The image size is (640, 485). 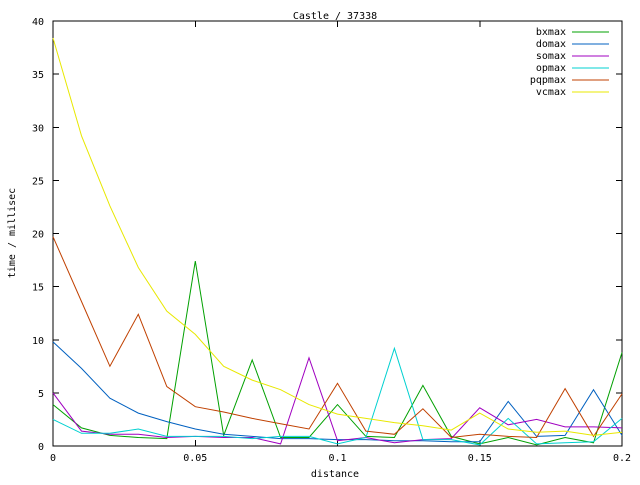 What do you see at coordinates (551, 56) in the screenshot?
I see `legend-label-somax: somax` at bounding box center [551, 56].